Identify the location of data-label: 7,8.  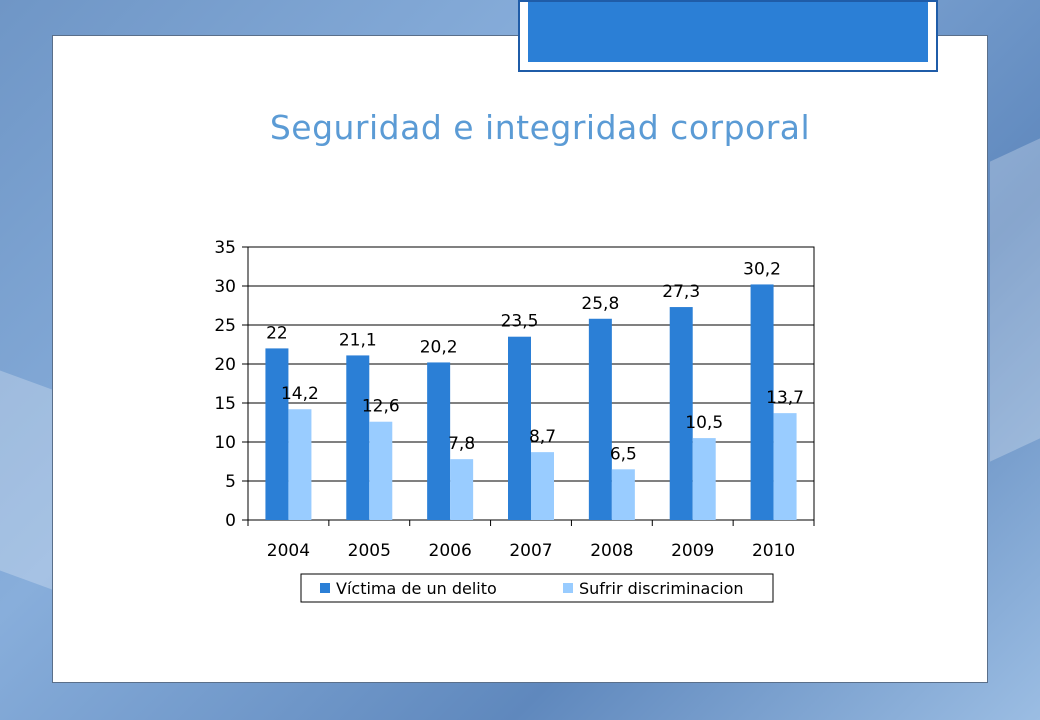
(461, 444).